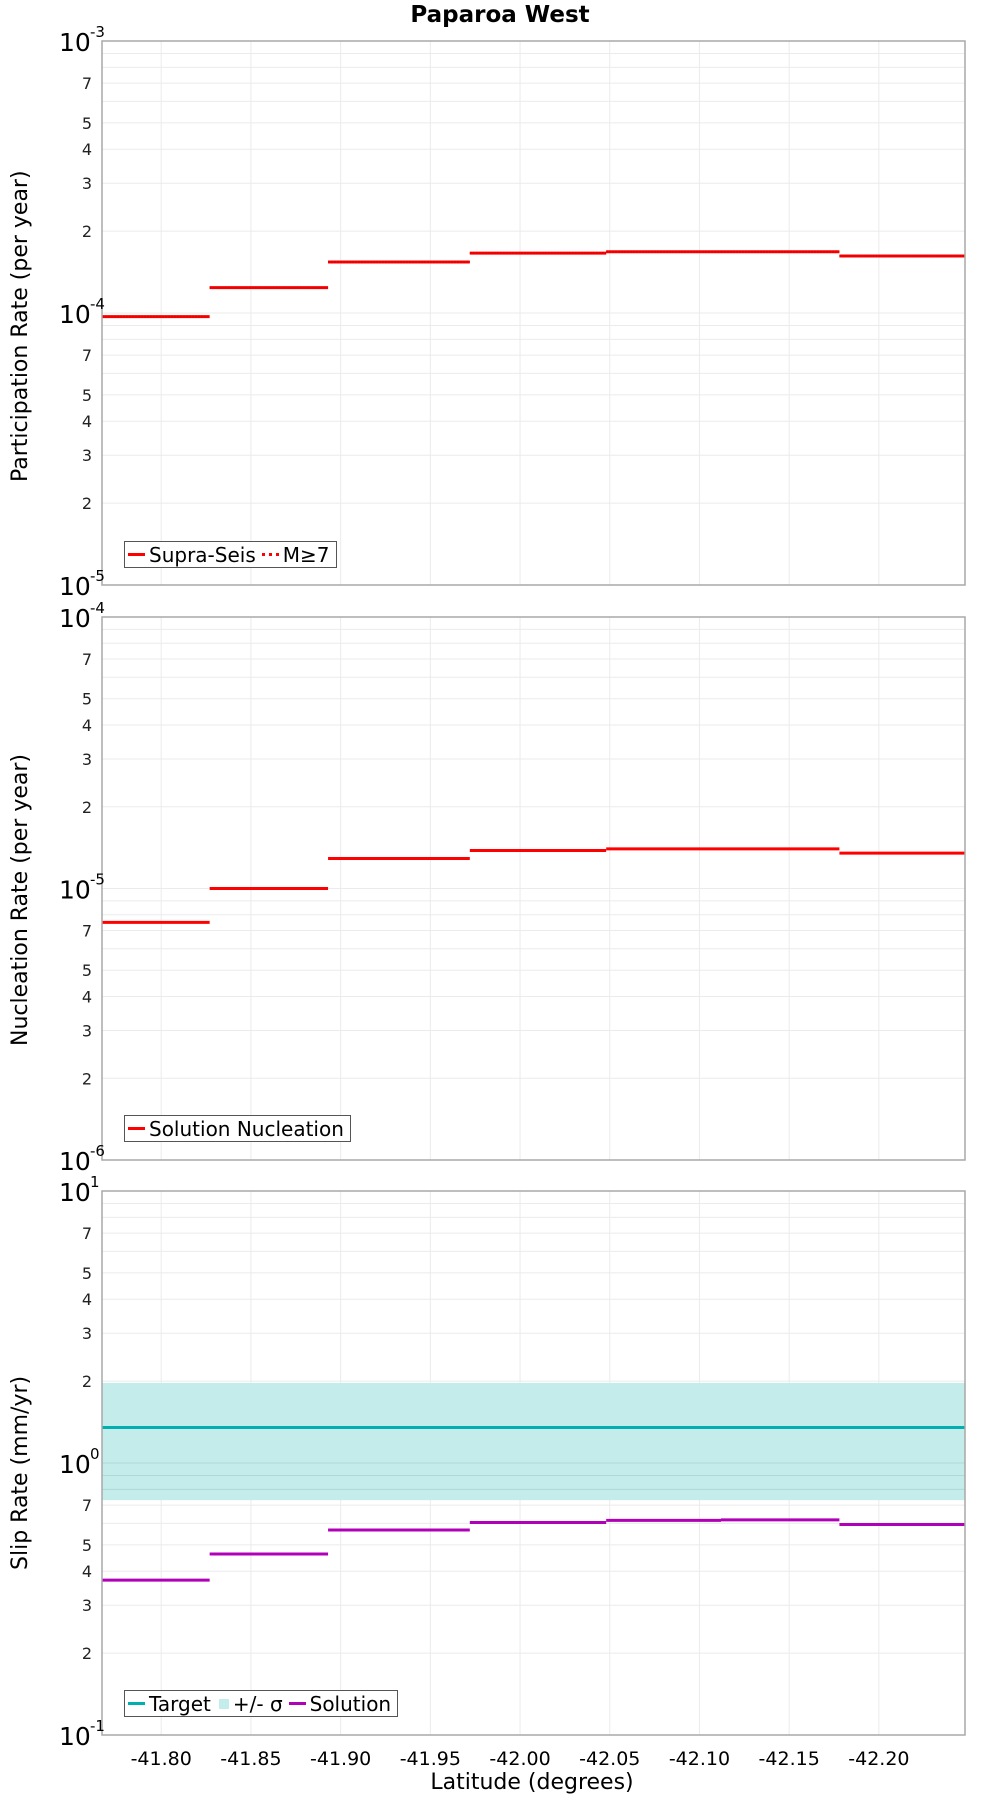  I want to click on legend-item-target: Target, so click(169, 1704).